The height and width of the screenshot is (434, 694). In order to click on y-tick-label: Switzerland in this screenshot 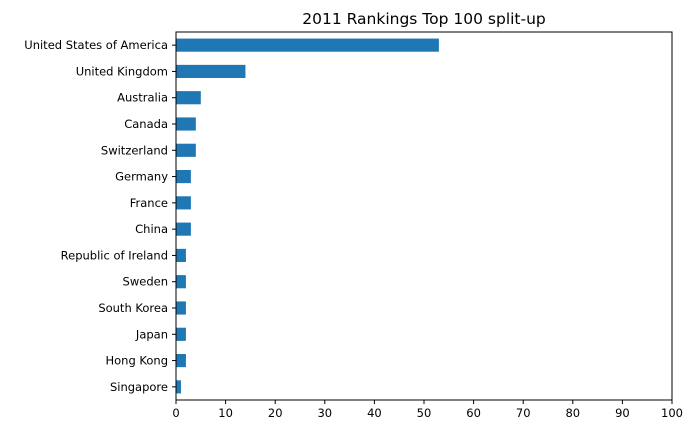, I will do `click(134, 150)`.